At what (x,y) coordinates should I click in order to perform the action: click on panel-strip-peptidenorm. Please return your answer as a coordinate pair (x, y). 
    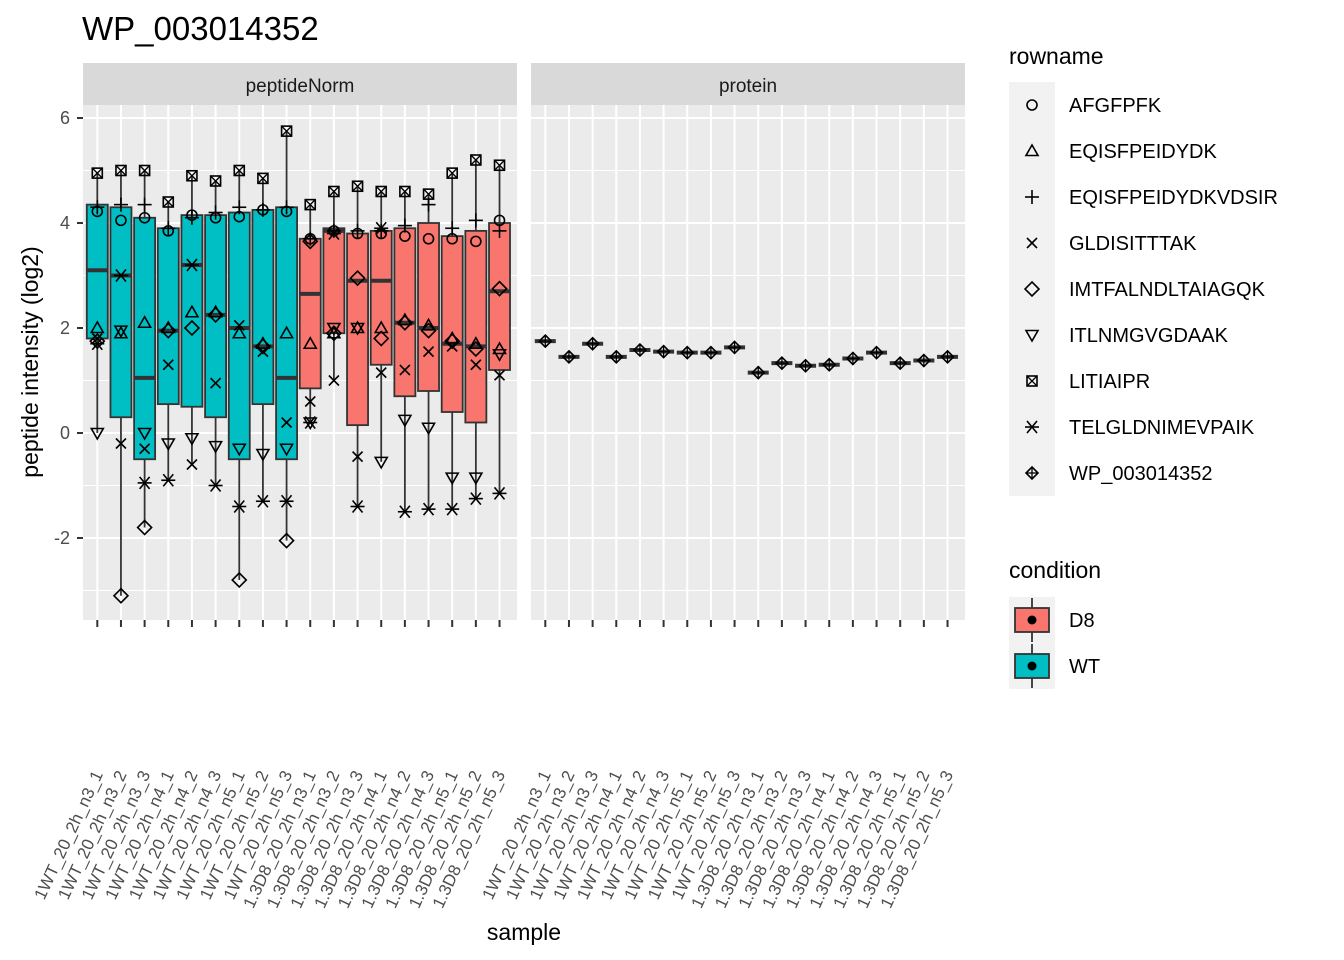
    Looking at the image, I should click on (300, 84).